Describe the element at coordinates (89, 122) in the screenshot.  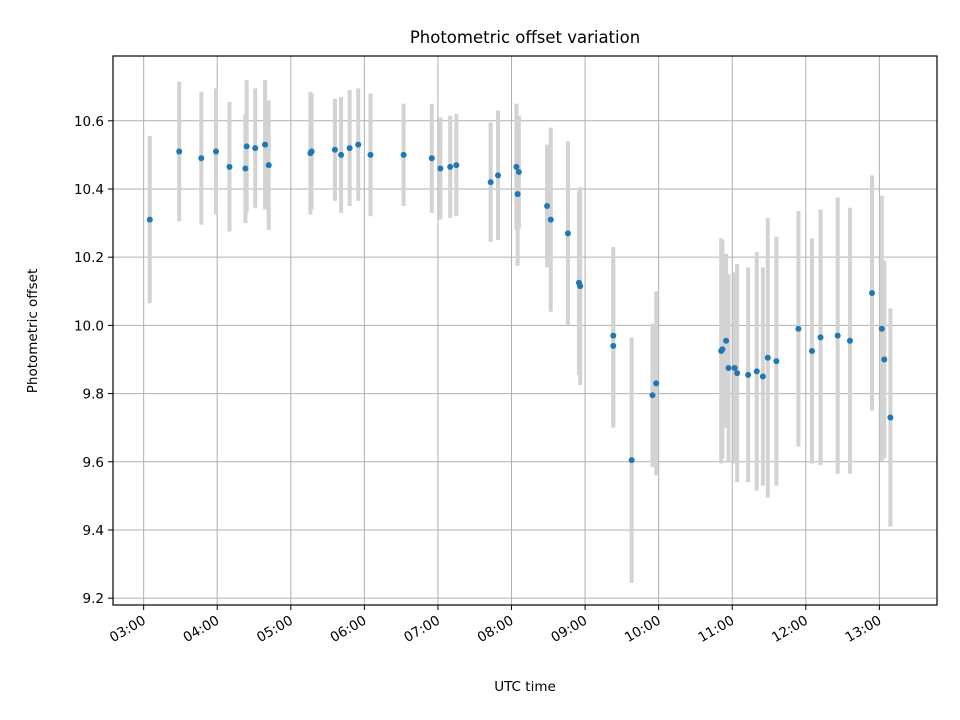
I see `y-tick-label: 10.6` at that location.